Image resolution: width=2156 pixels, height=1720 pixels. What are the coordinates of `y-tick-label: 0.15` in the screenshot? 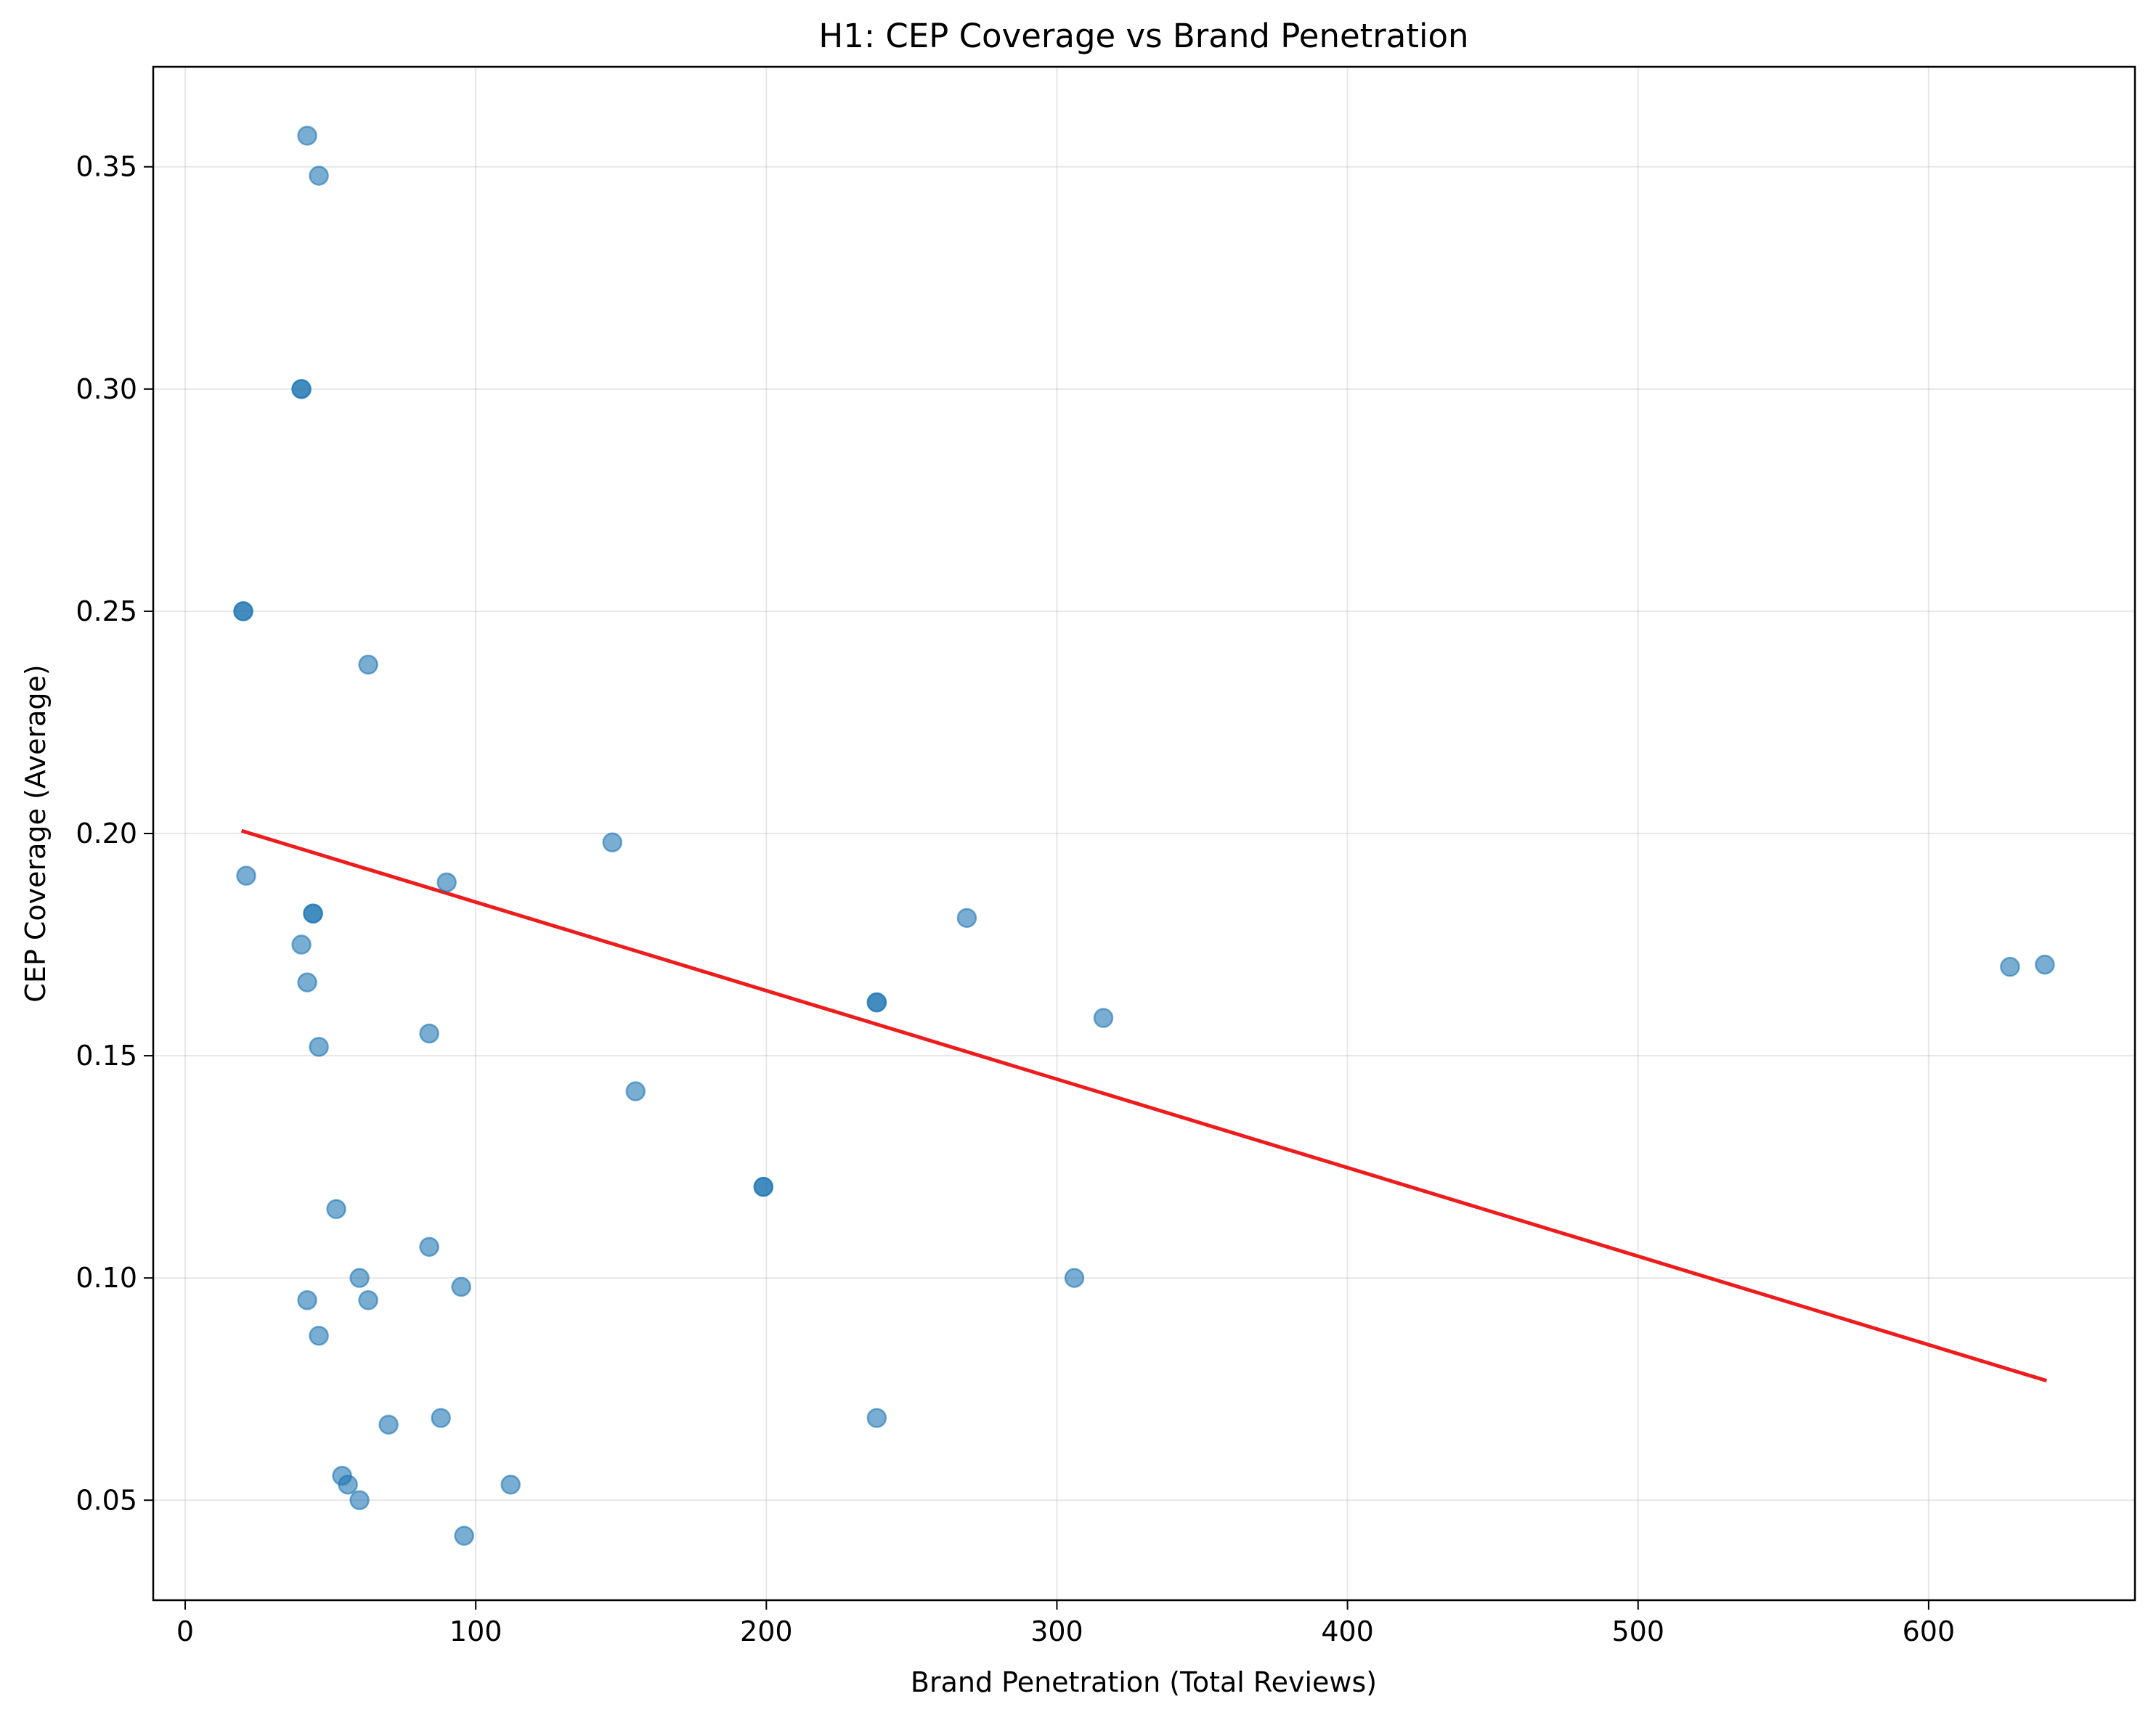 It's located at (106, 1056).